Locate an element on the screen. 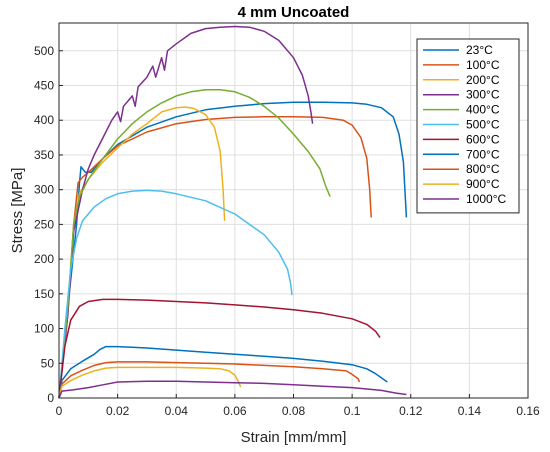  x-axis-label: Strain [mm/mm] is located at coordinates (294, 437).